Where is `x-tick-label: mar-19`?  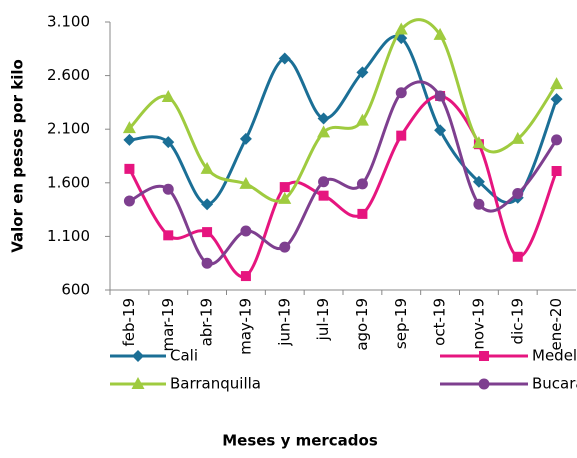 x-tick-label: mar-19 is located at coordinates (168, 325).